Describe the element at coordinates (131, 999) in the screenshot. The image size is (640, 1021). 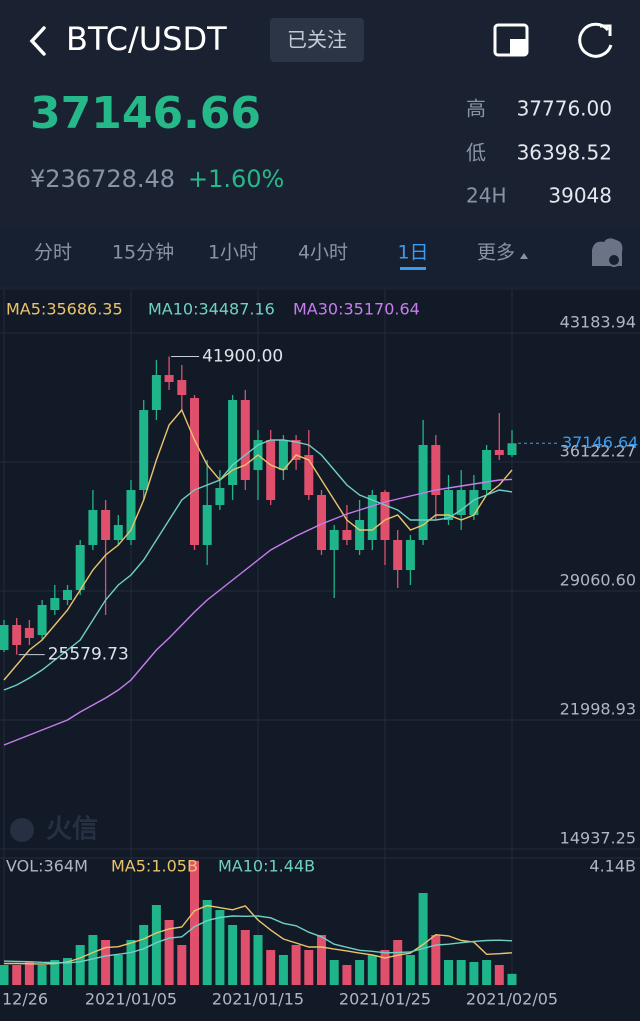
I see `x-tick-label: 2021/01/05` at that location.